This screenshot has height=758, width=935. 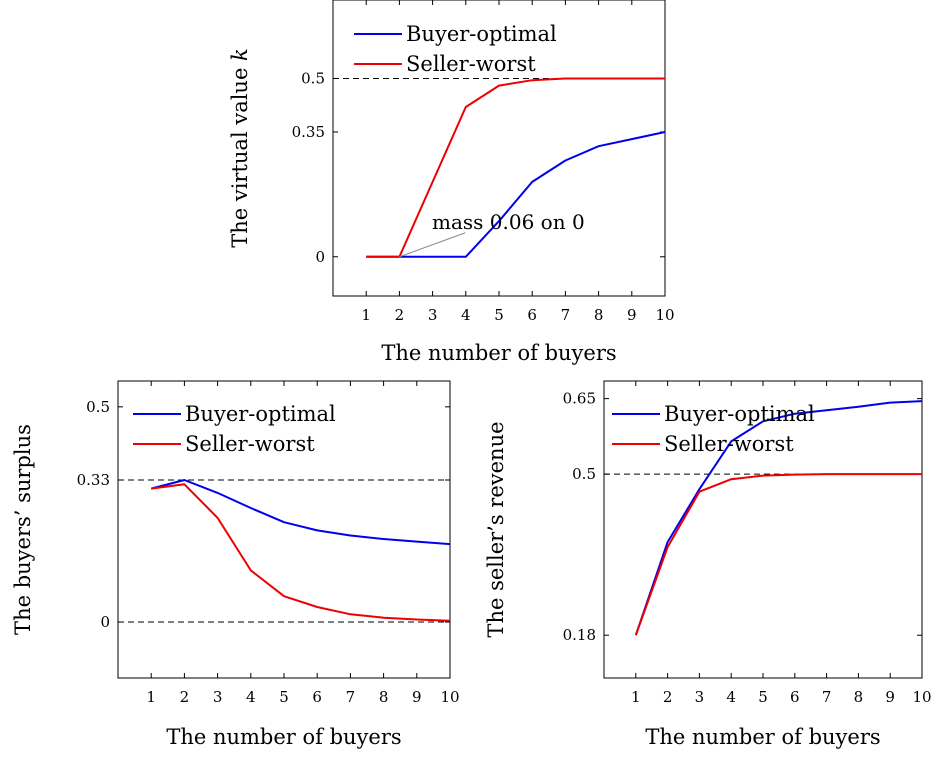 I want to click on annotation-text: mass 0.06 on 0, so click(x=508, y=222).